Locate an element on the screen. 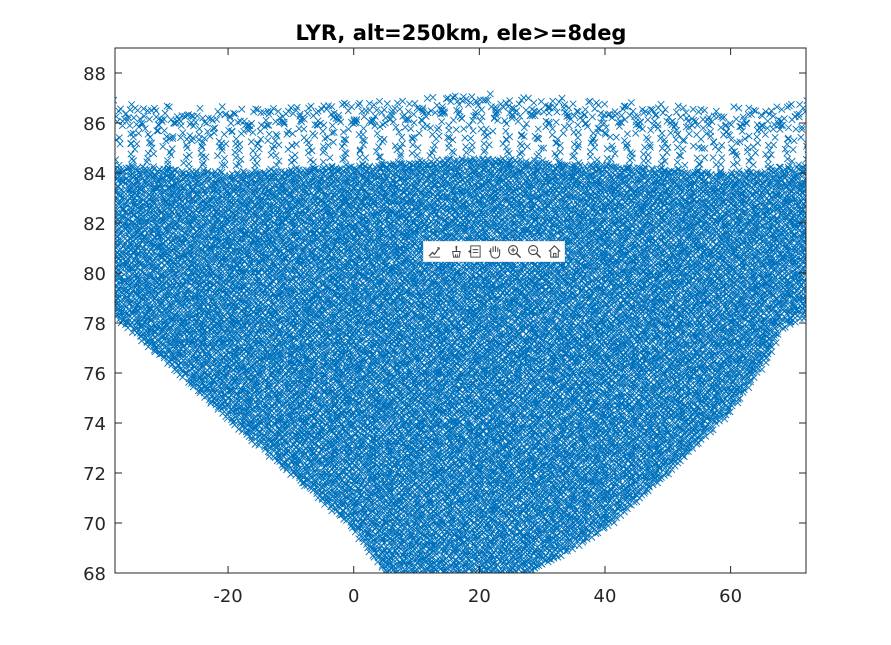 The width and height of the screenshot is (891, 645). datatip-button is located at coordinates (474, 251).